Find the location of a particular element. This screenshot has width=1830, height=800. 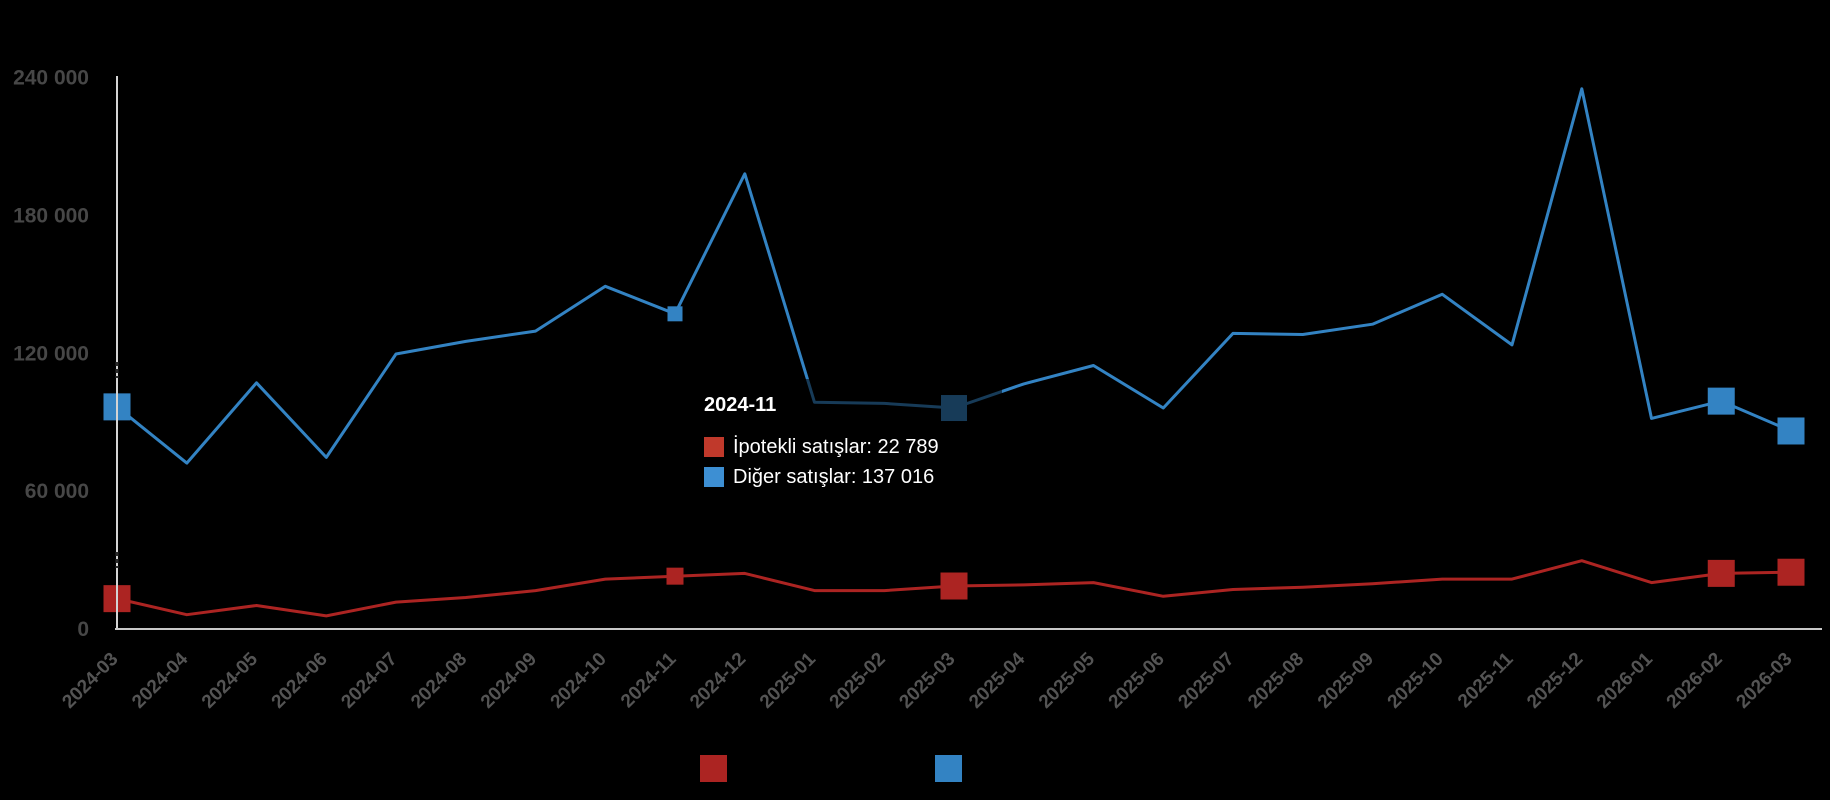

x-axis-label-2024-10: 2024-10 is located at coordinates (579, 681).